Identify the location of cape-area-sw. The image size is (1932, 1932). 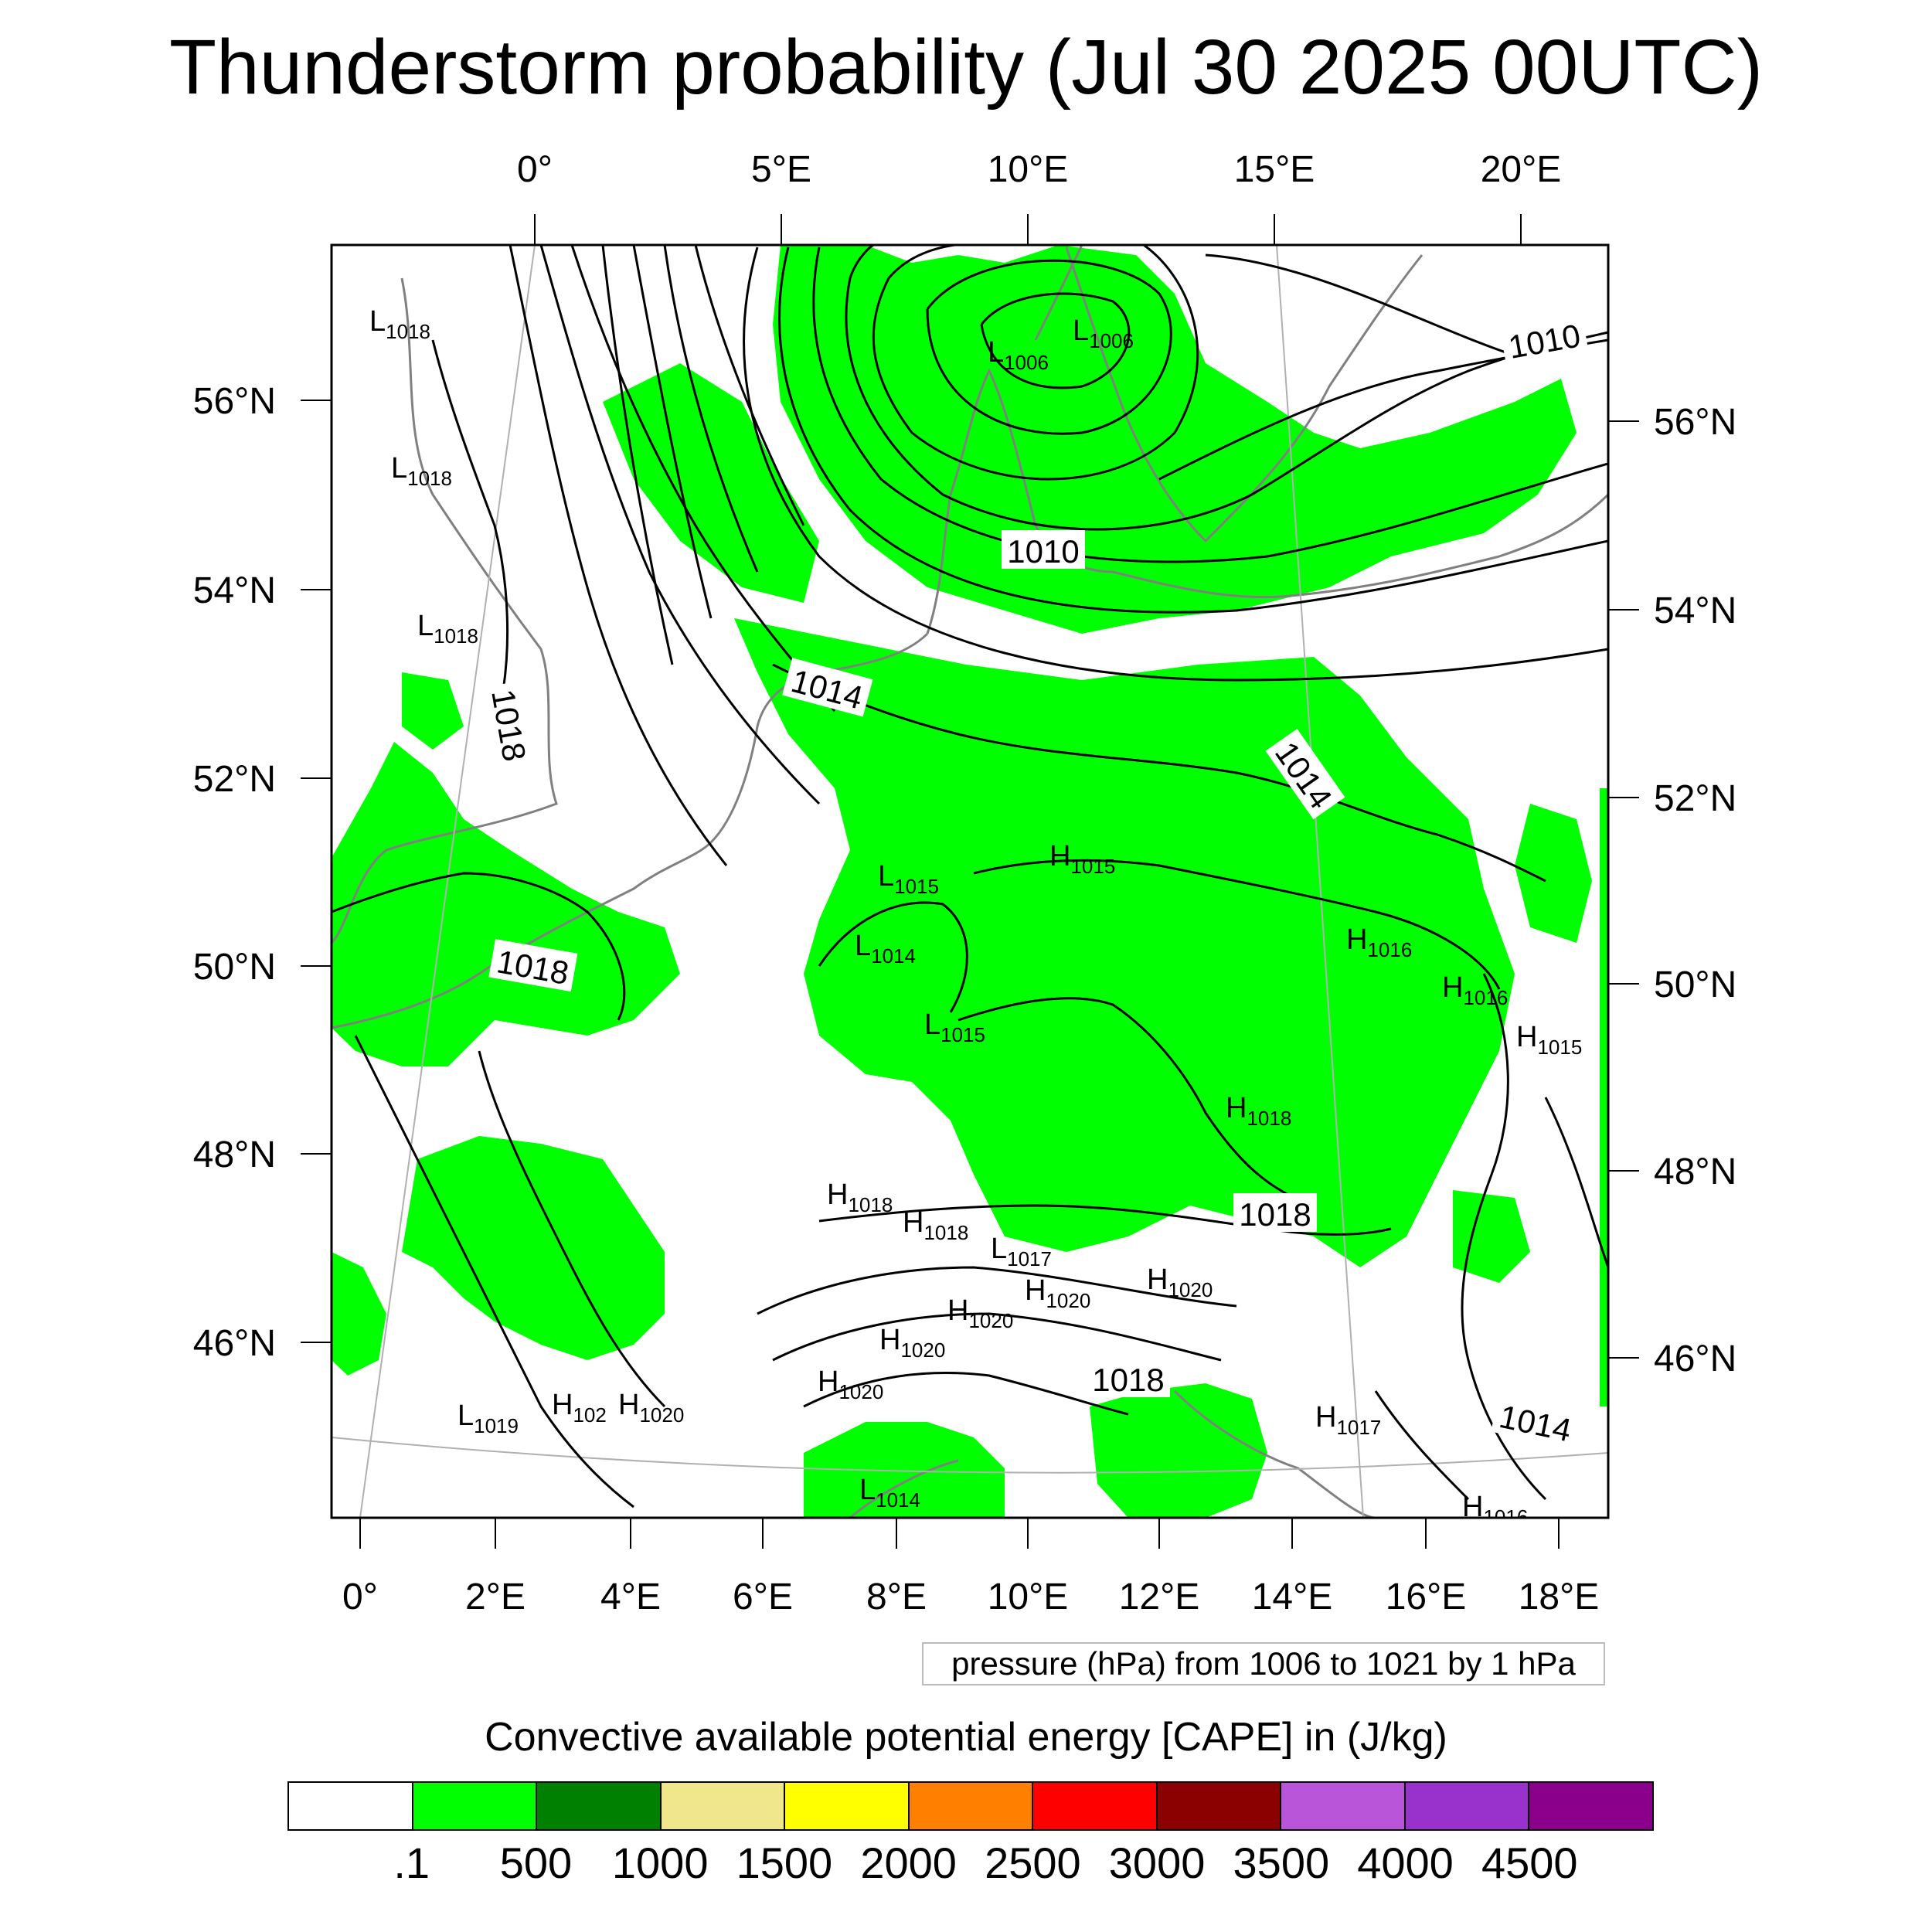
(533, 1248).